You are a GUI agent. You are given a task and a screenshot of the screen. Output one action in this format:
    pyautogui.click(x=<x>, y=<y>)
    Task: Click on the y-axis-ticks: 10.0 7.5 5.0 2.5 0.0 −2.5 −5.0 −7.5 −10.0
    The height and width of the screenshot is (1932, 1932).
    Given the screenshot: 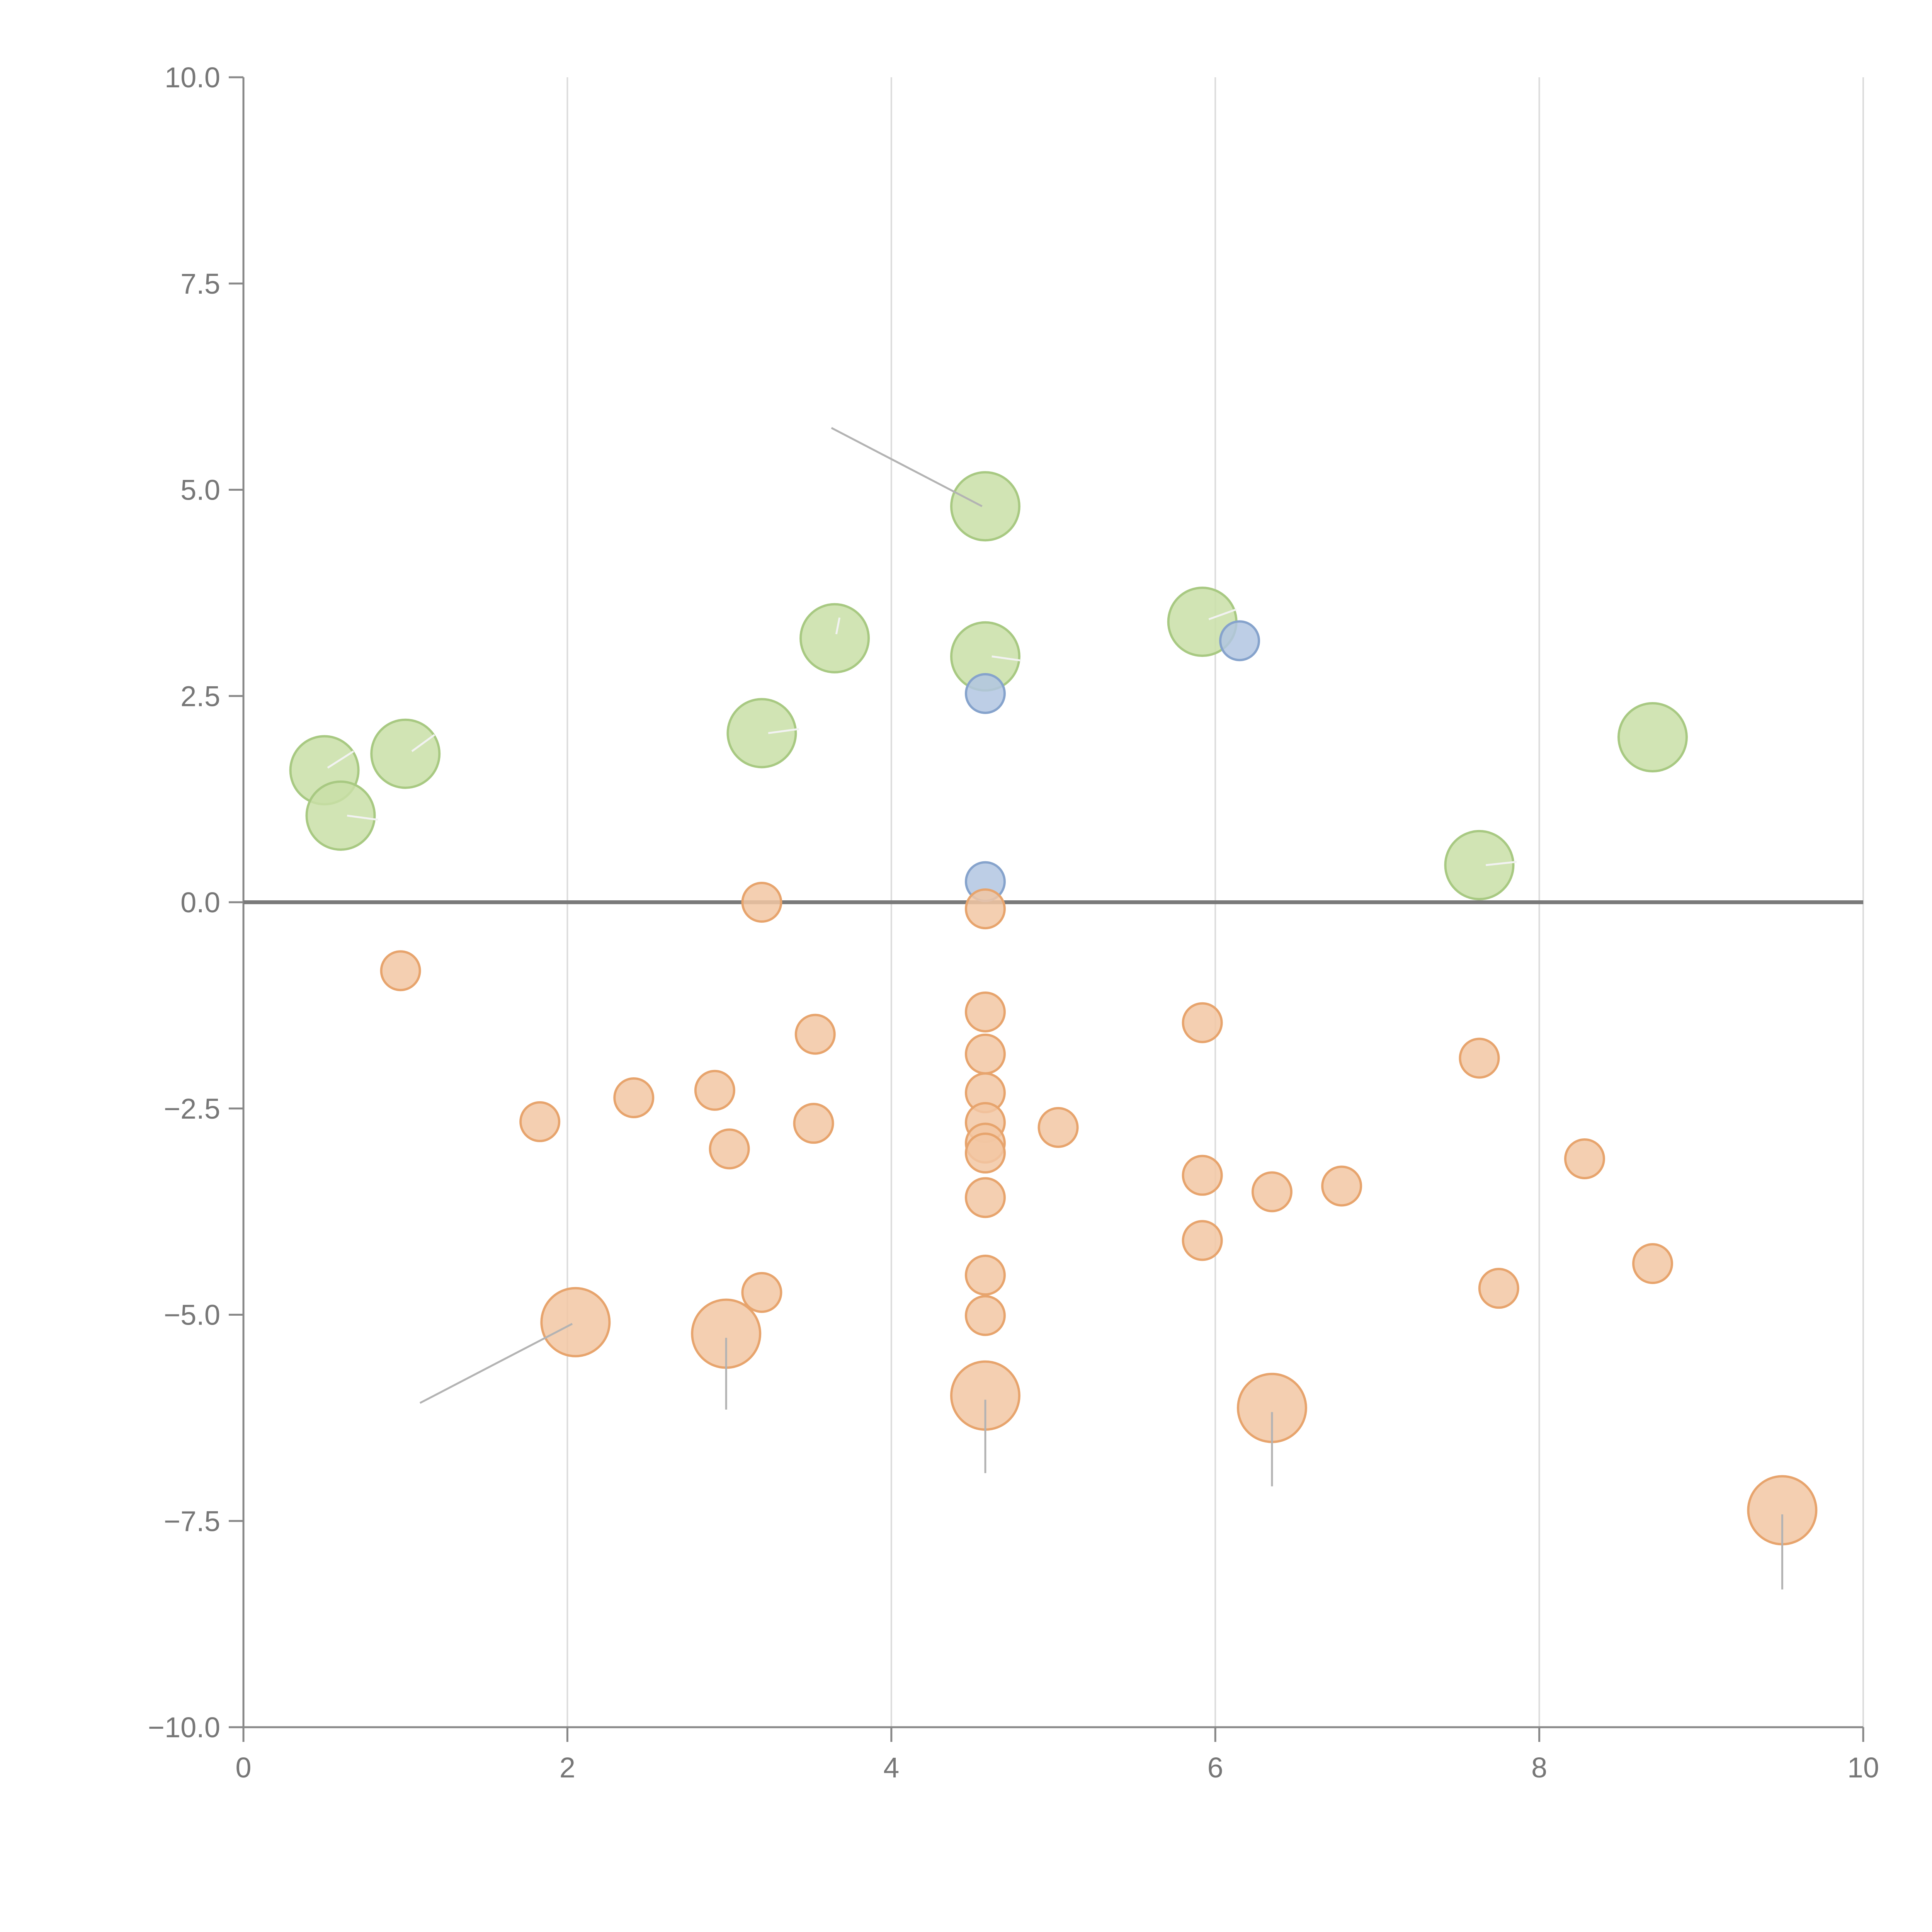 What is the action you would take?
    pyautogui.click(x=196, y=902)
    